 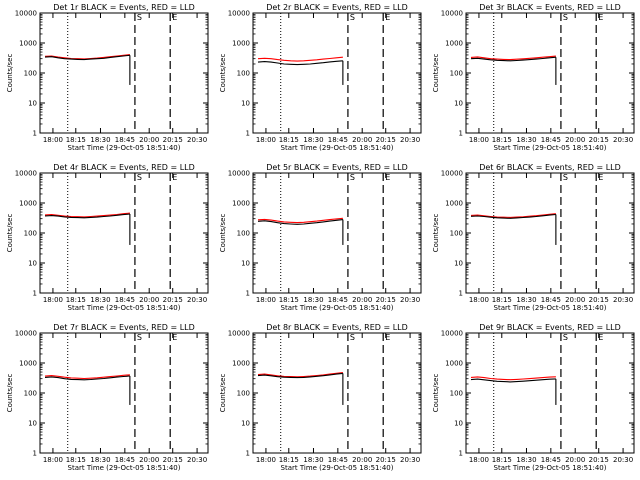 I want to click on panel-title: Det 9r BLACK = Events, RED = LLD, so click(x=550, y=327).